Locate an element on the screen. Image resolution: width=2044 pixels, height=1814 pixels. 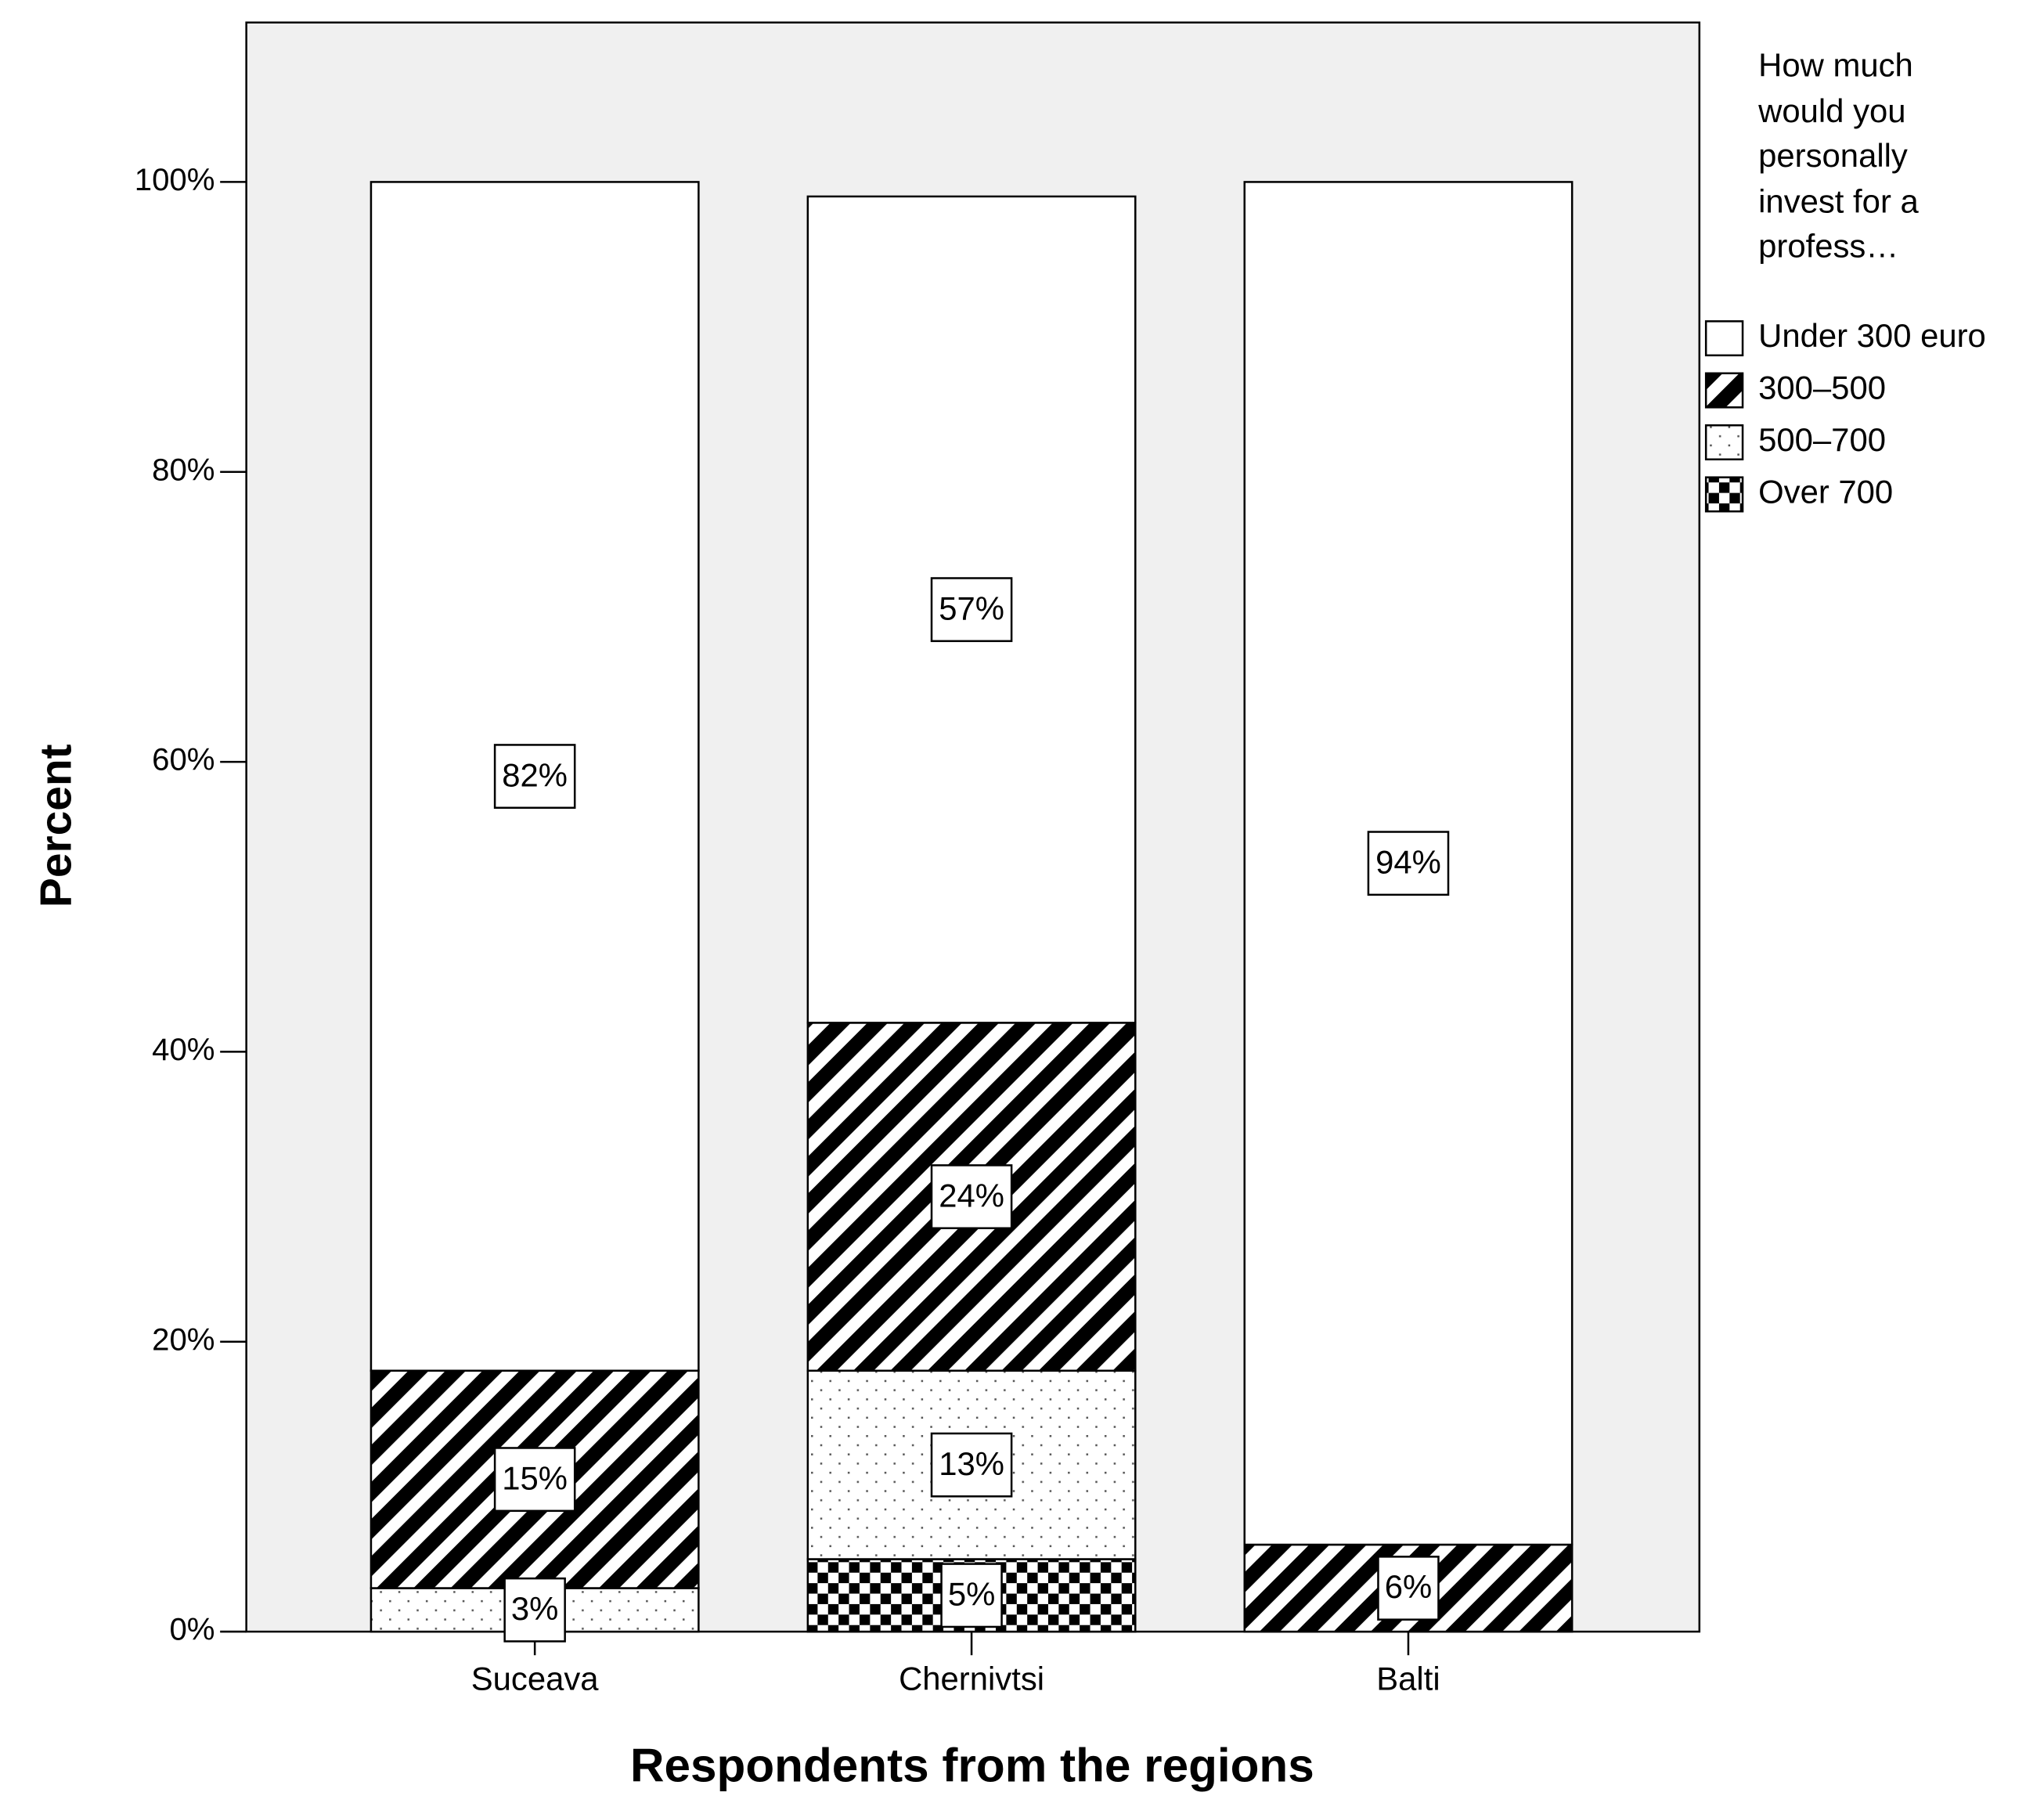
y-tick-label: 0% is located at coordinates (191, 1629).